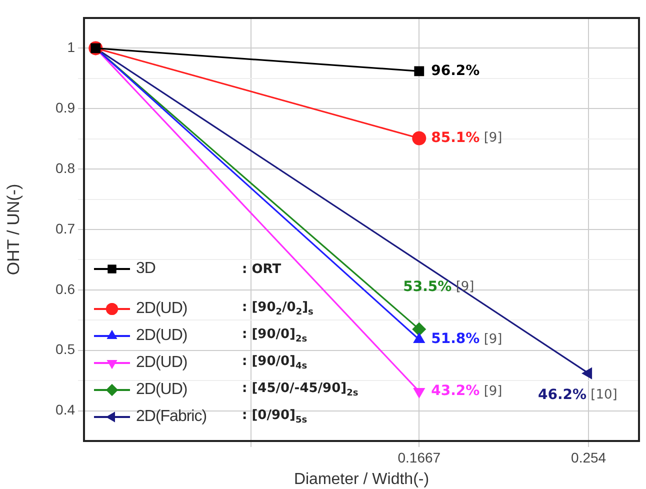 This screenshot has width=646, height=489. Describe the element at coordinates (278, 309) in the screenshot. I see `annotation: : [90$_{2}$/0$_{2}$]$_{s}$` at that location.